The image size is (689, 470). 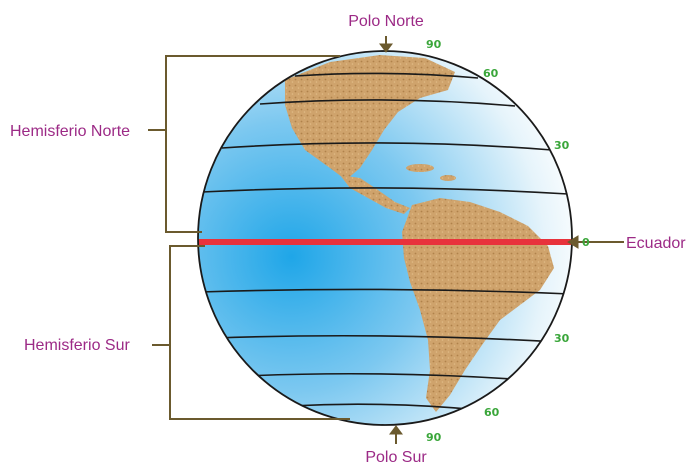 What do you see at coordinates (386, 21) in the screenshot?
I see `north-pole-label: Polo Norte` at bounding box center [386, 21].